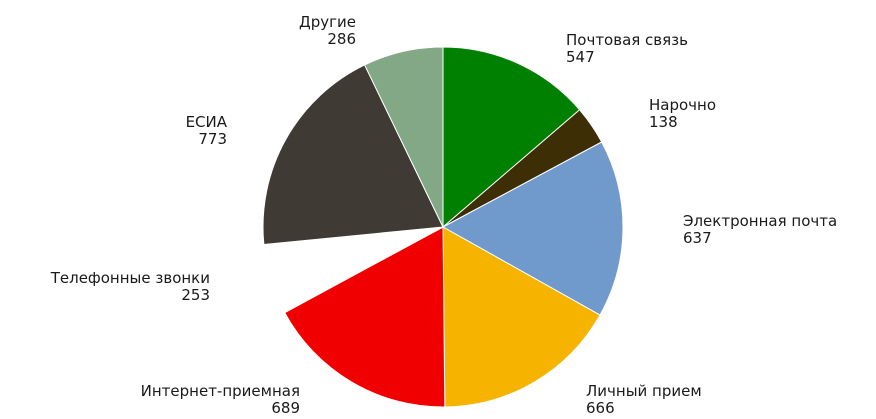 The height and width of the screenshot is (419, 876). I want to click on slice-label-name: Другие, so click(327, 22).